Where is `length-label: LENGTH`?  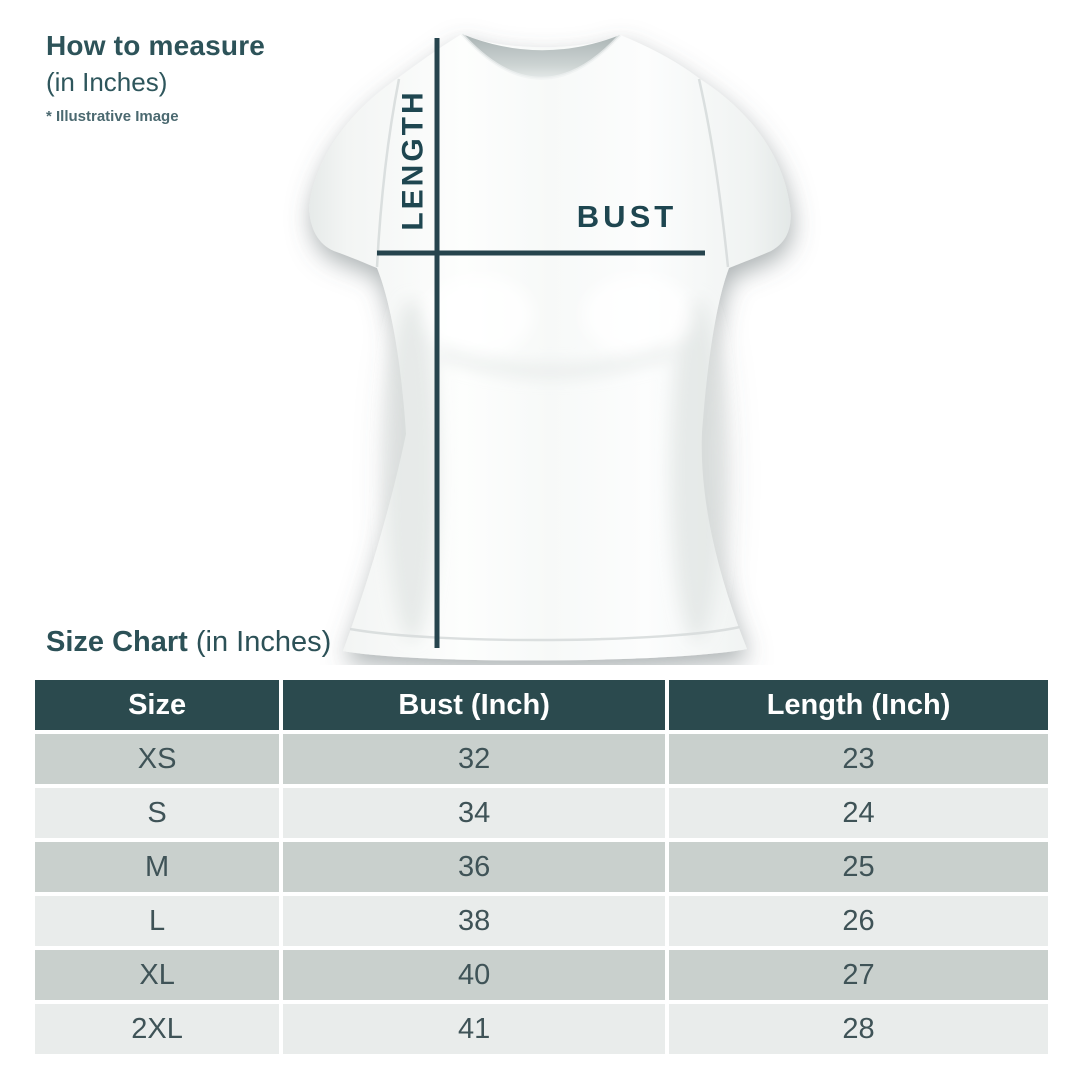 length-label: LENGTH is located at coordinates (413, 159).